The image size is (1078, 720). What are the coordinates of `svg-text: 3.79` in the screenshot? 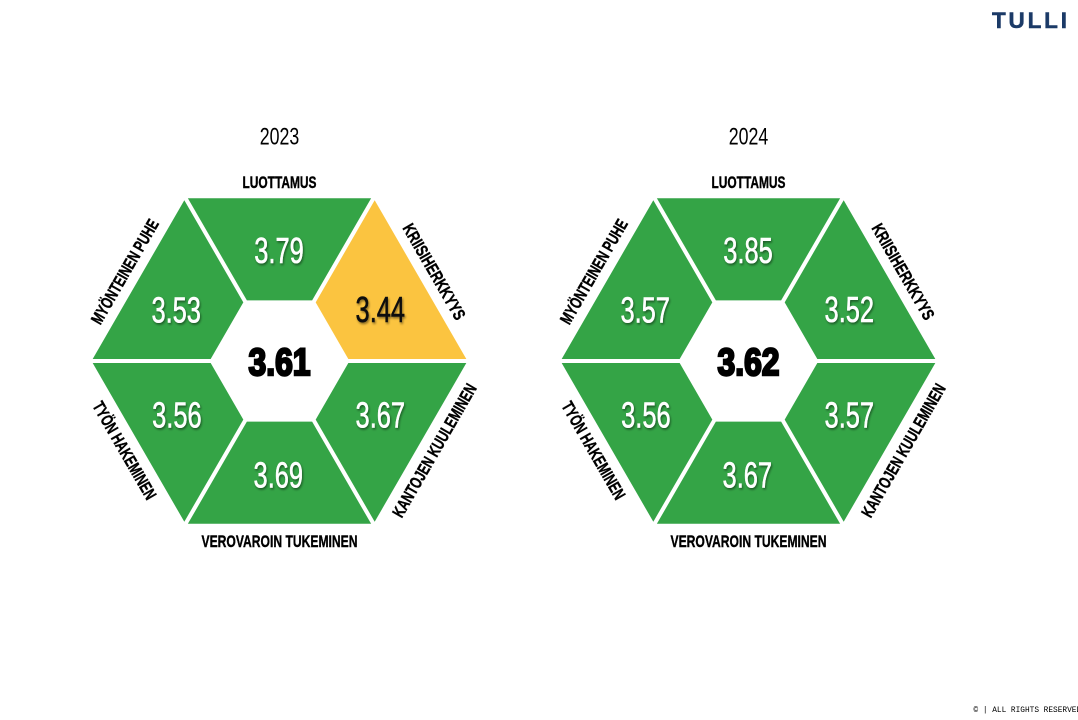 It's located at (279, 250).